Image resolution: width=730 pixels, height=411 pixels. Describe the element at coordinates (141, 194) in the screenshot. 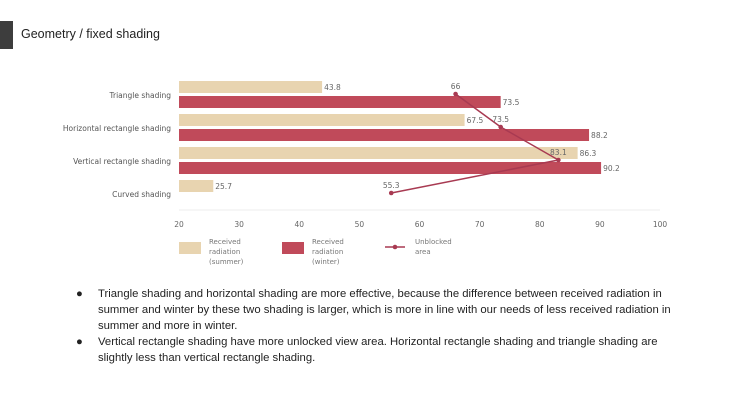

I see `category-label: Curved shading` at that location.